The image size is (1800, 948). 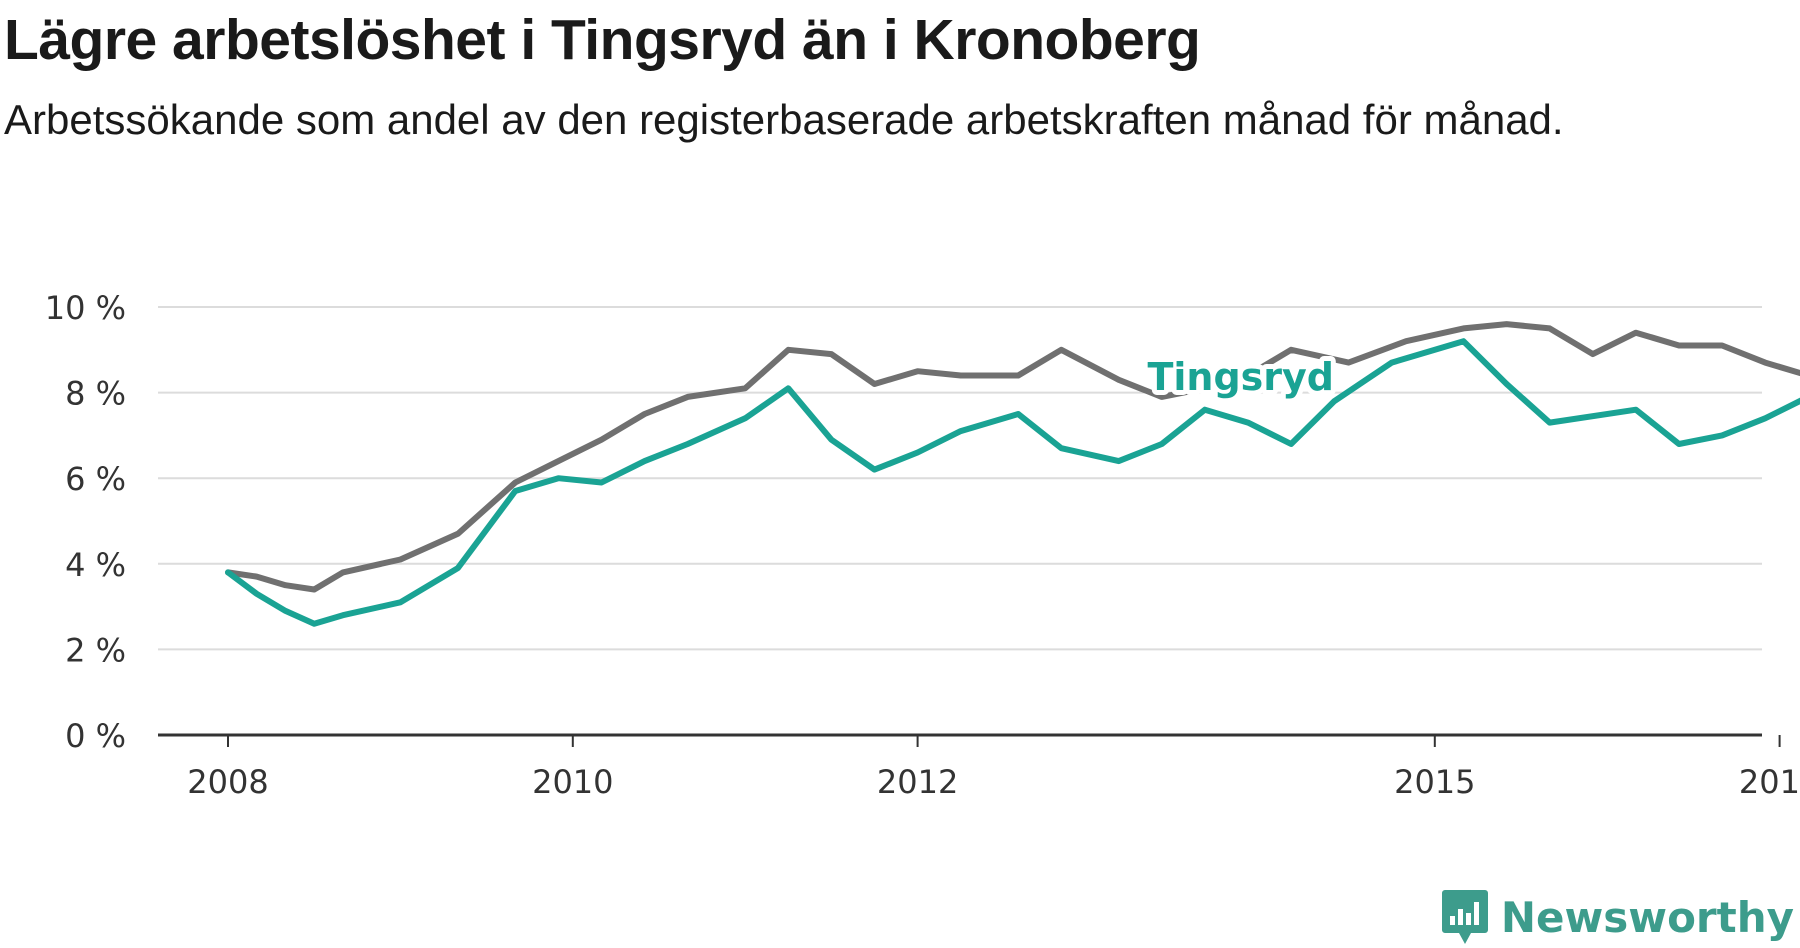 What do you see at coordinates (917, 782) in the screenshot?
I see `x-tick-label: 2012` at bounding box center [917, 782].